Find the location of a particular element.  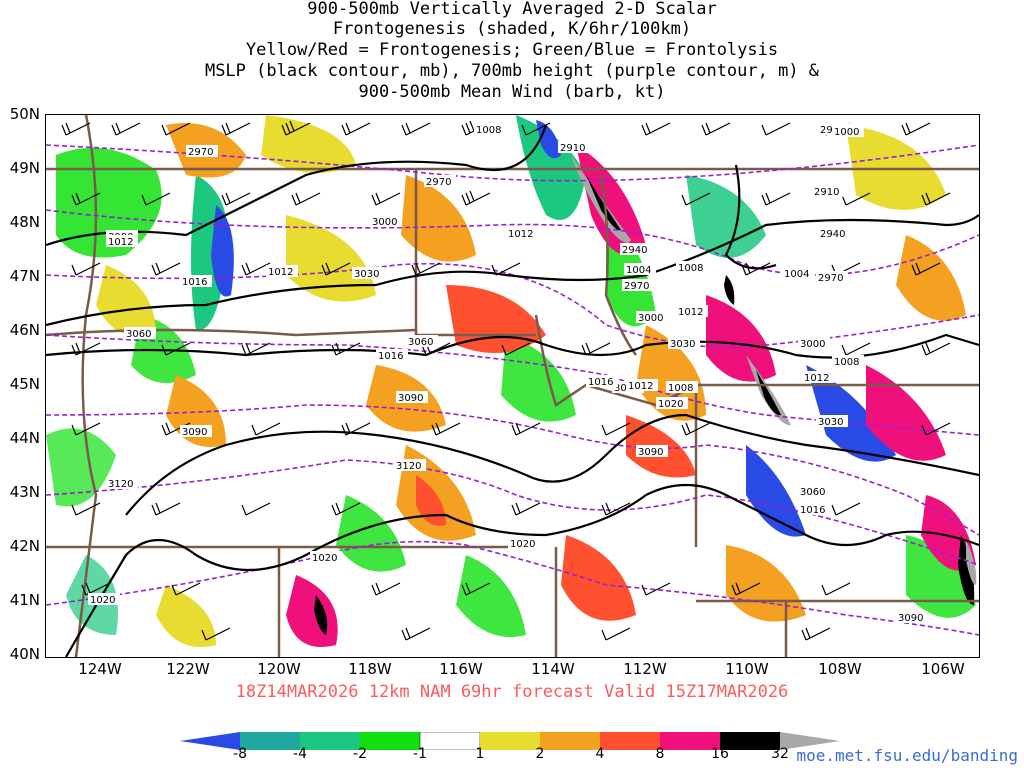

lon-label-118w: 118W is located at coordinates (370, 669).